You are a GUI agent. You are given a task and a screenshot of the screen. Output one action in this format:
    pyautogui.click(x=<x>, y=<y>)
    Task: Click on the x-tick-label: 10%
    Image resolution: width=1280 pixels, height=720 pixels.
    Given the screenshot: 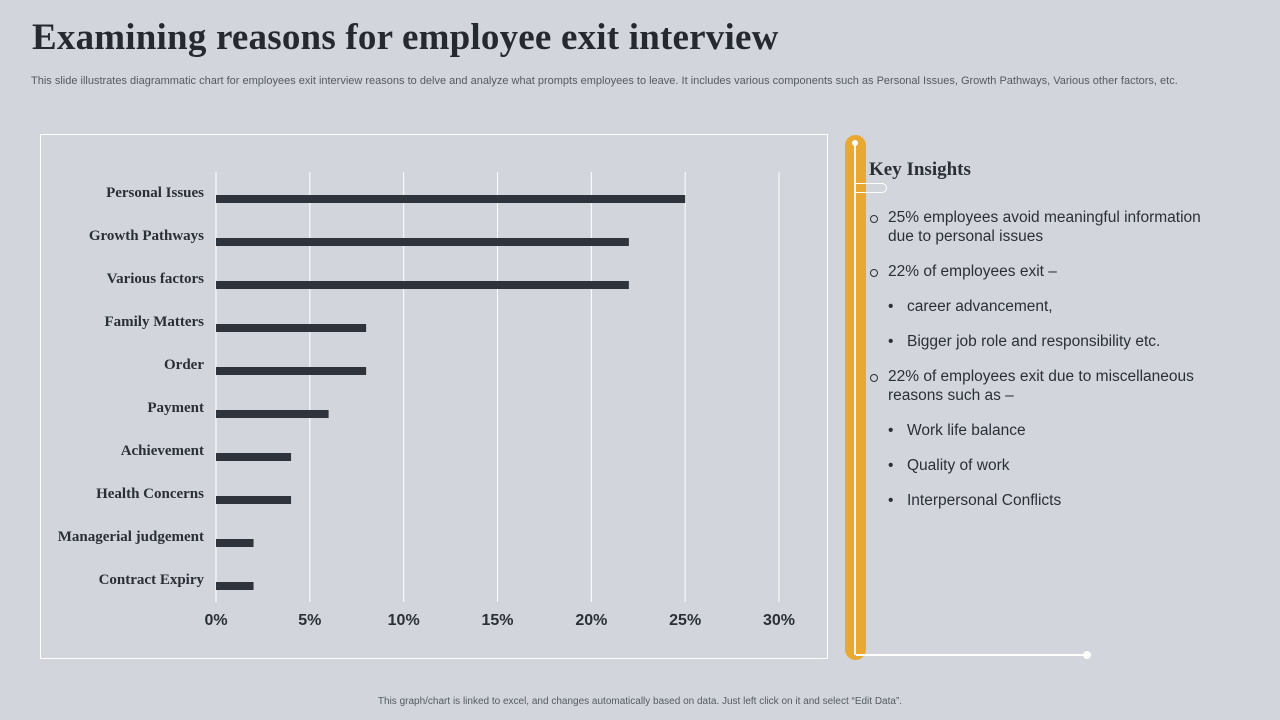 What is the action you would take?
    pyautogui.click(x=404, y=620)
    